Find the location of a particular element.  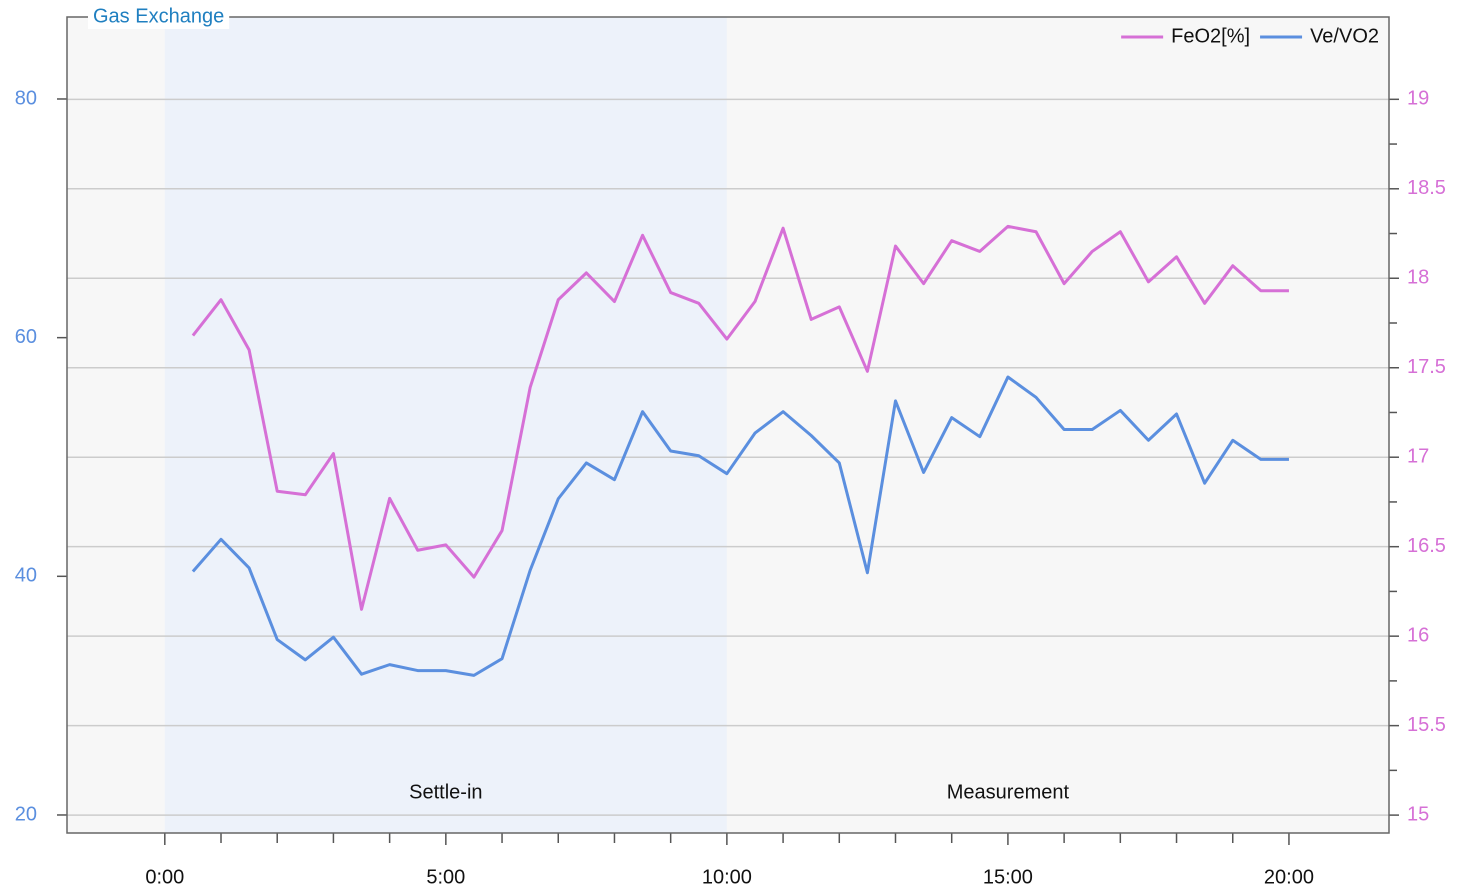

x-tick-label: 10:00 is located at coordinates (727, 877).